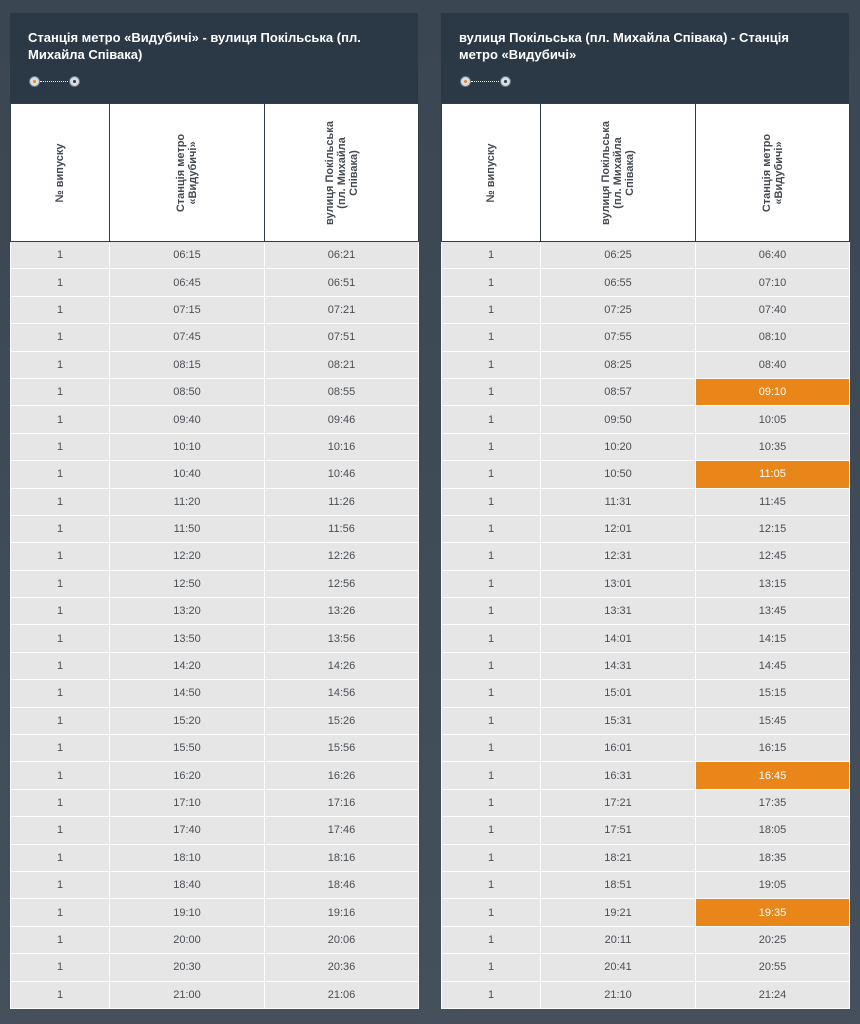 Image resolution: width=860 pixels, height=1024 pixels. What do you see at coordinates (772, 310) in the screenshot?
I see `time-cell: 07:40` at bounding box center [772, 310].